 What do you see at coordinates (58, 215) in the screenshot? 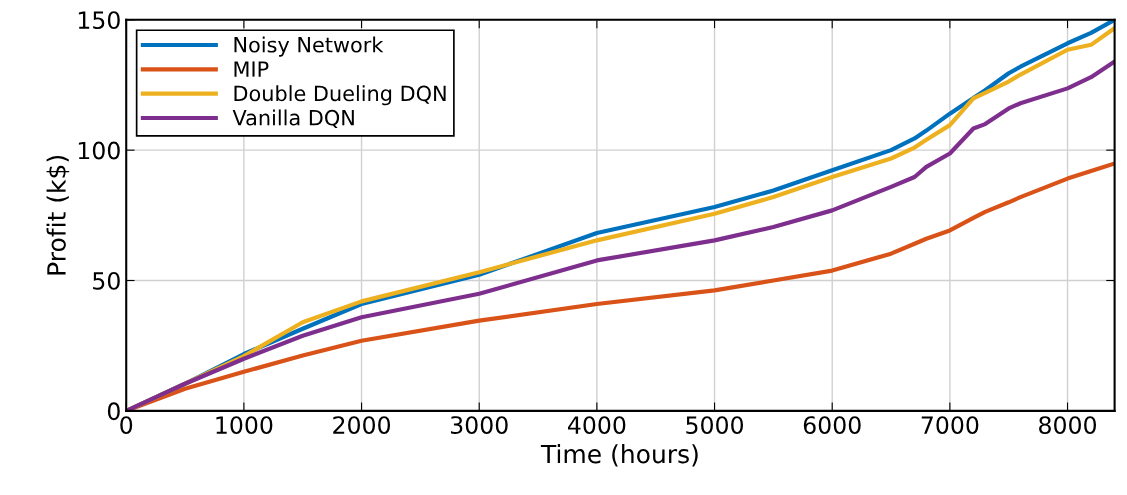
I see `y-axis-title: Profit (k$)` at bounding box center [58, 215].